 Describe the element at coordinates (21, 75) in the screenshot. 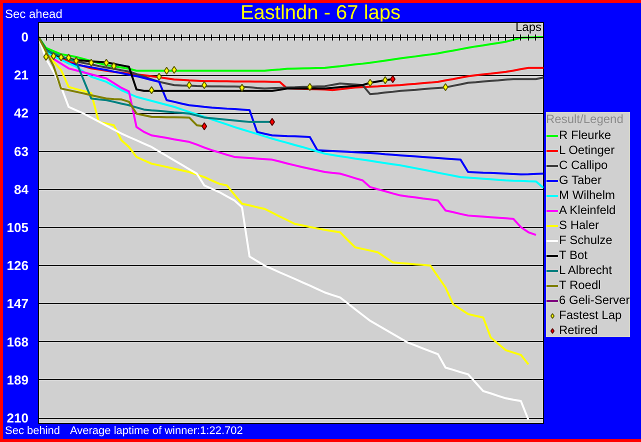

I see `y-tick-label: 21` at that location.